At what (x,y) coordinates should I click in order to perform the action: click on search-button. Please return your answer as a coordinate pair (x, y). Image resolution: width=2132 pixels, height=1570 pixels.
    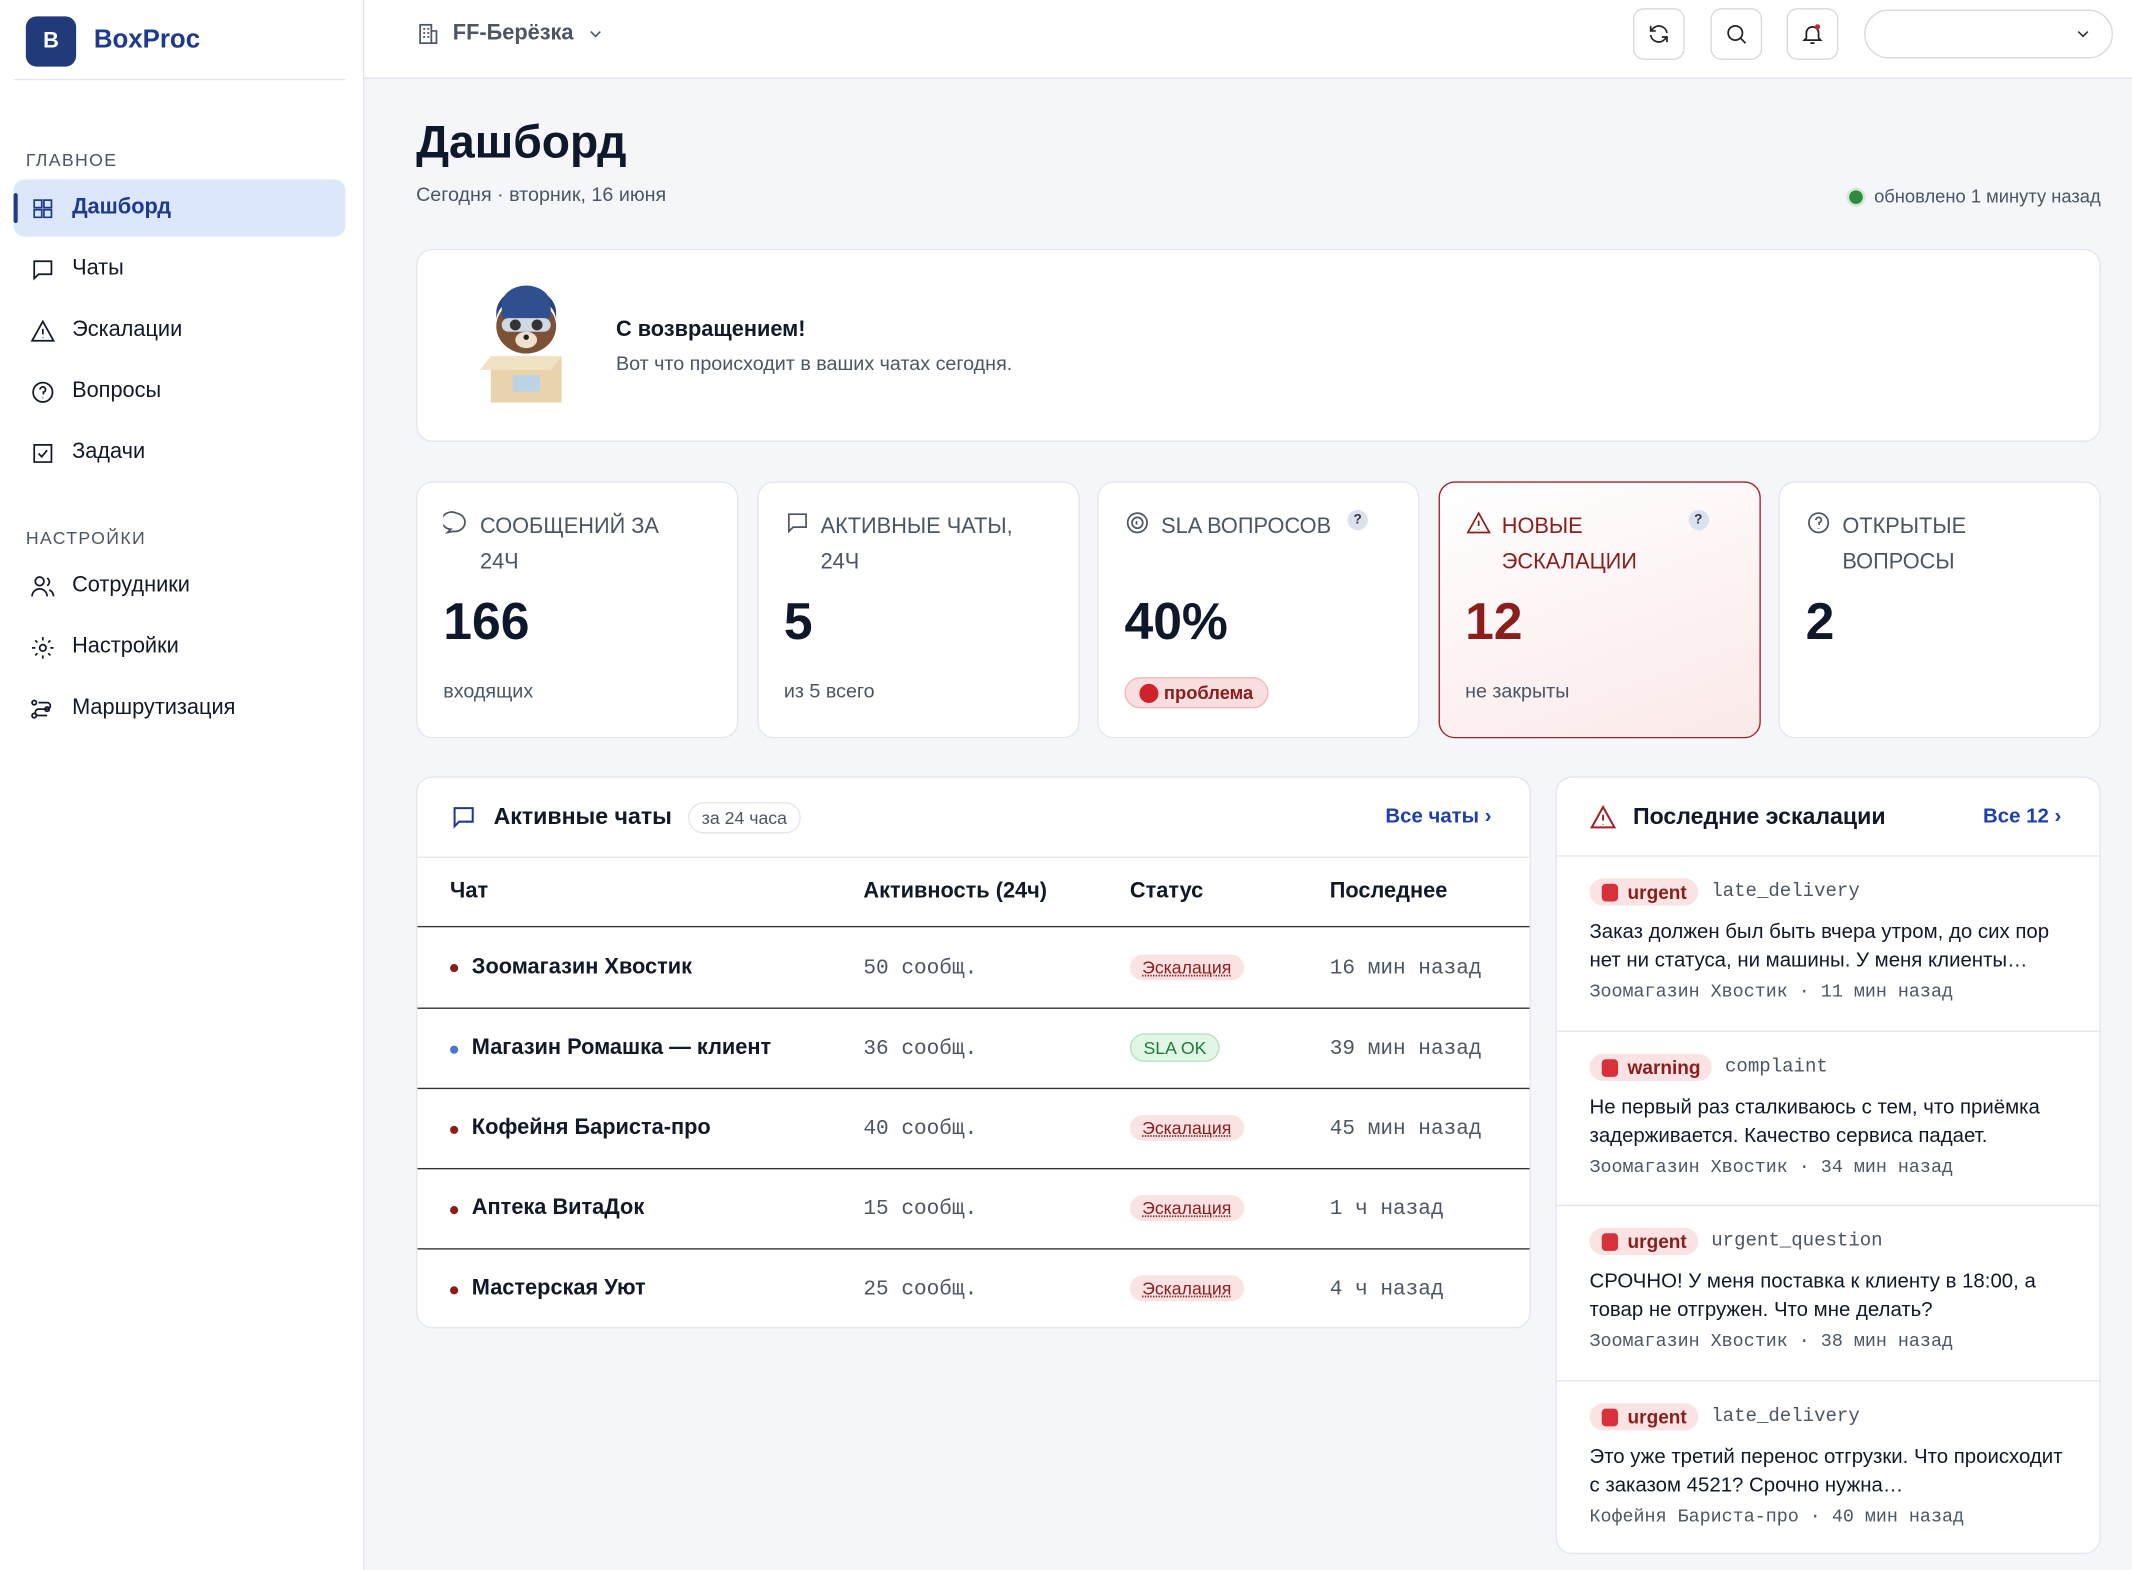
    Looking at the image, I should click on (1736, 34).